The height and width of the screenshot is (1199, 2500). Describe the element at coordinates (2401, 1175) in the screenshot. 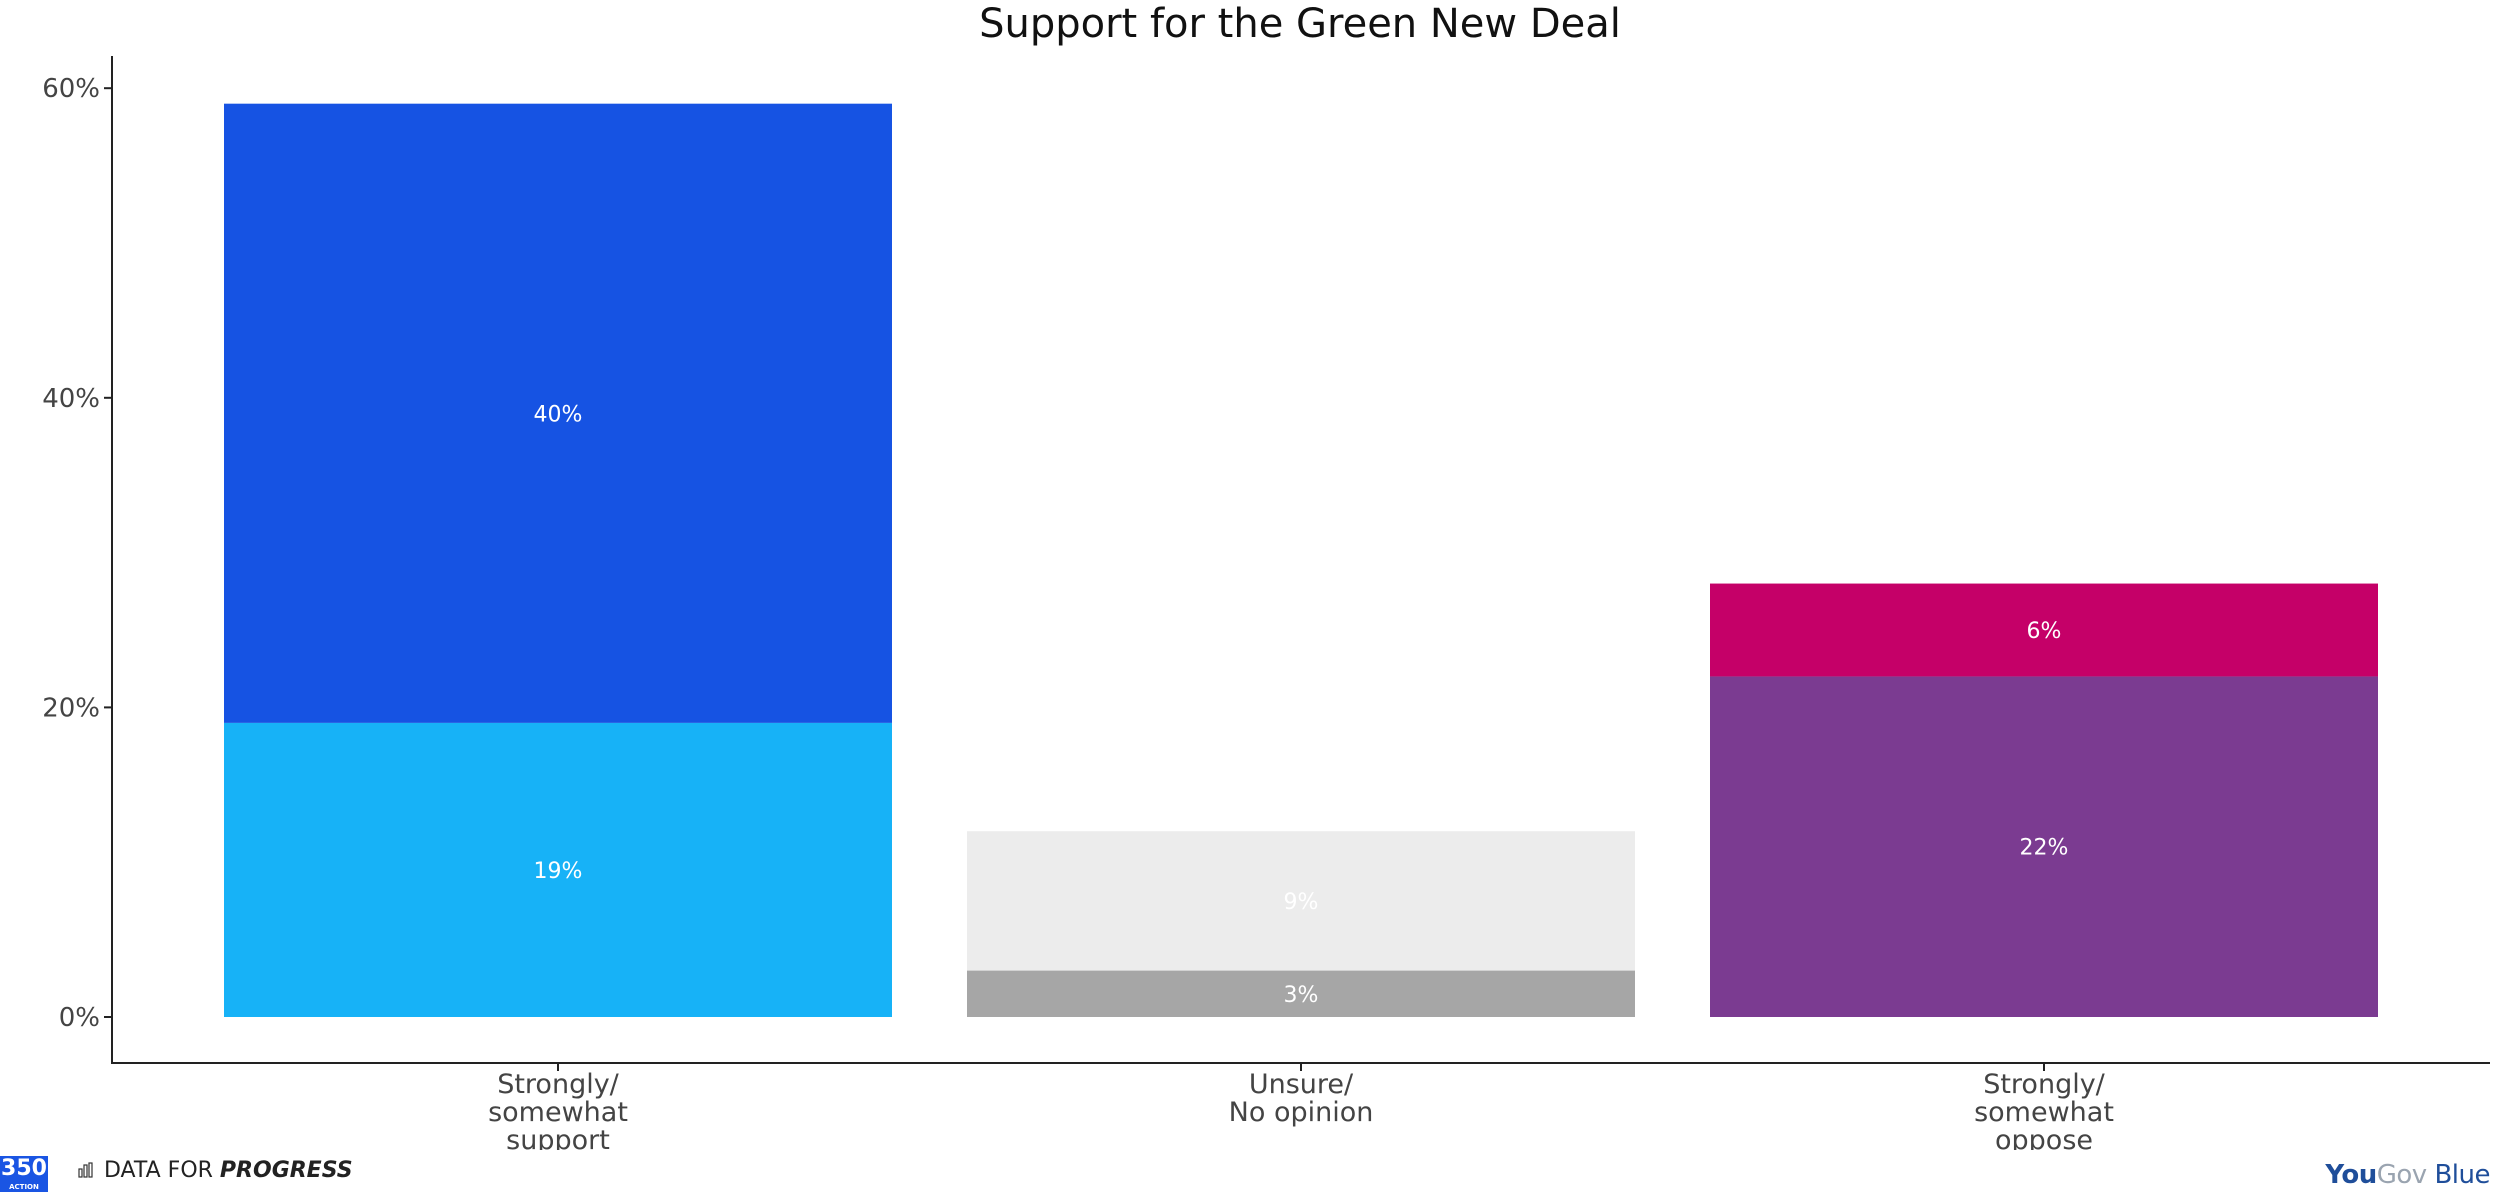

I see `yougov-gov: Gov` at that location.